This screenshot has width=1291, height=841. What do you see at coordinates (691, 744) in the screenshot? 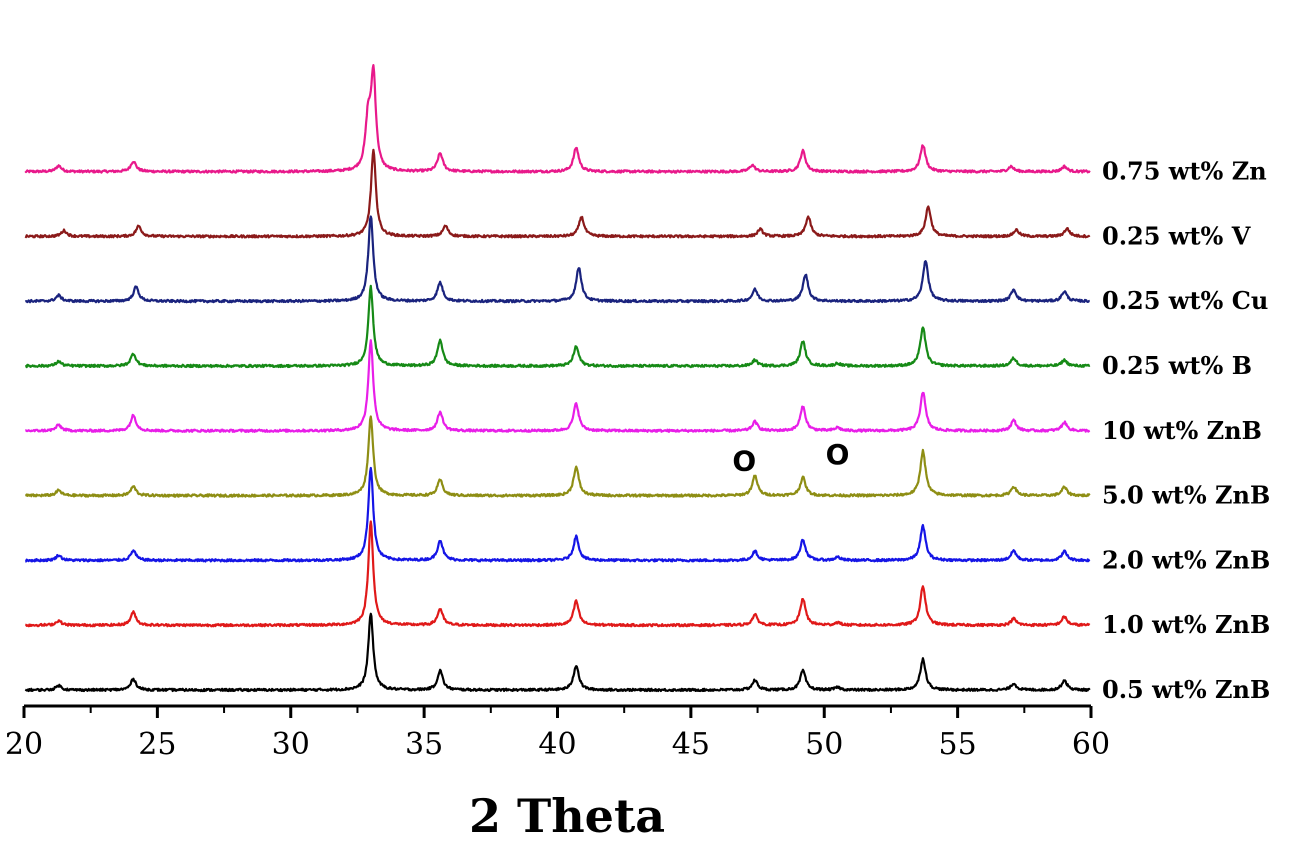
I see `x-tick-label: 45` at bounding box center [691, 744].